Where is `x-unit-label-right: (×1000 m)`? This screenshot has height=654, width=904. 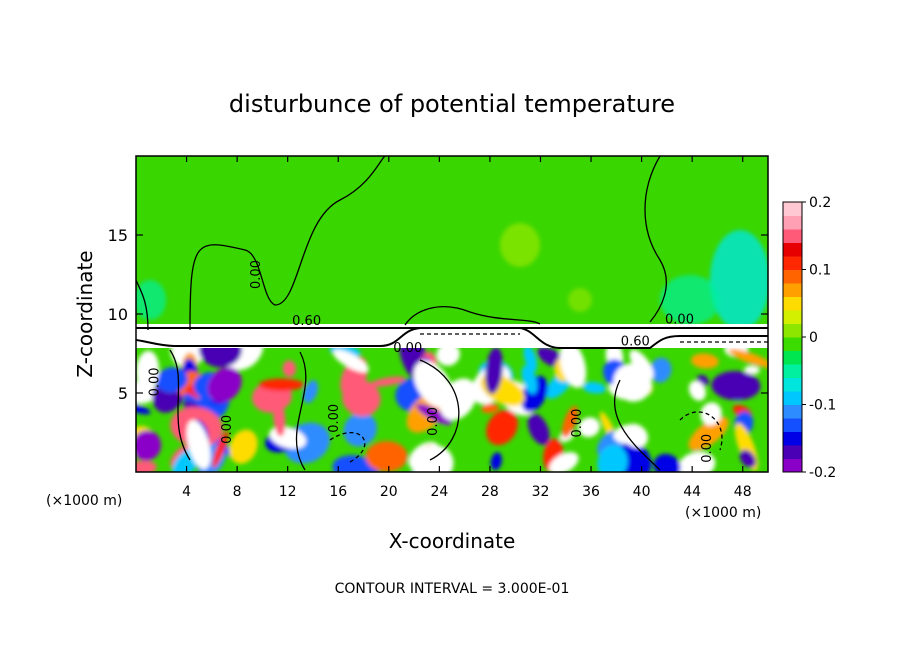 x-unit-label-right: (×1000 m) is located at coordinates (723, 513).